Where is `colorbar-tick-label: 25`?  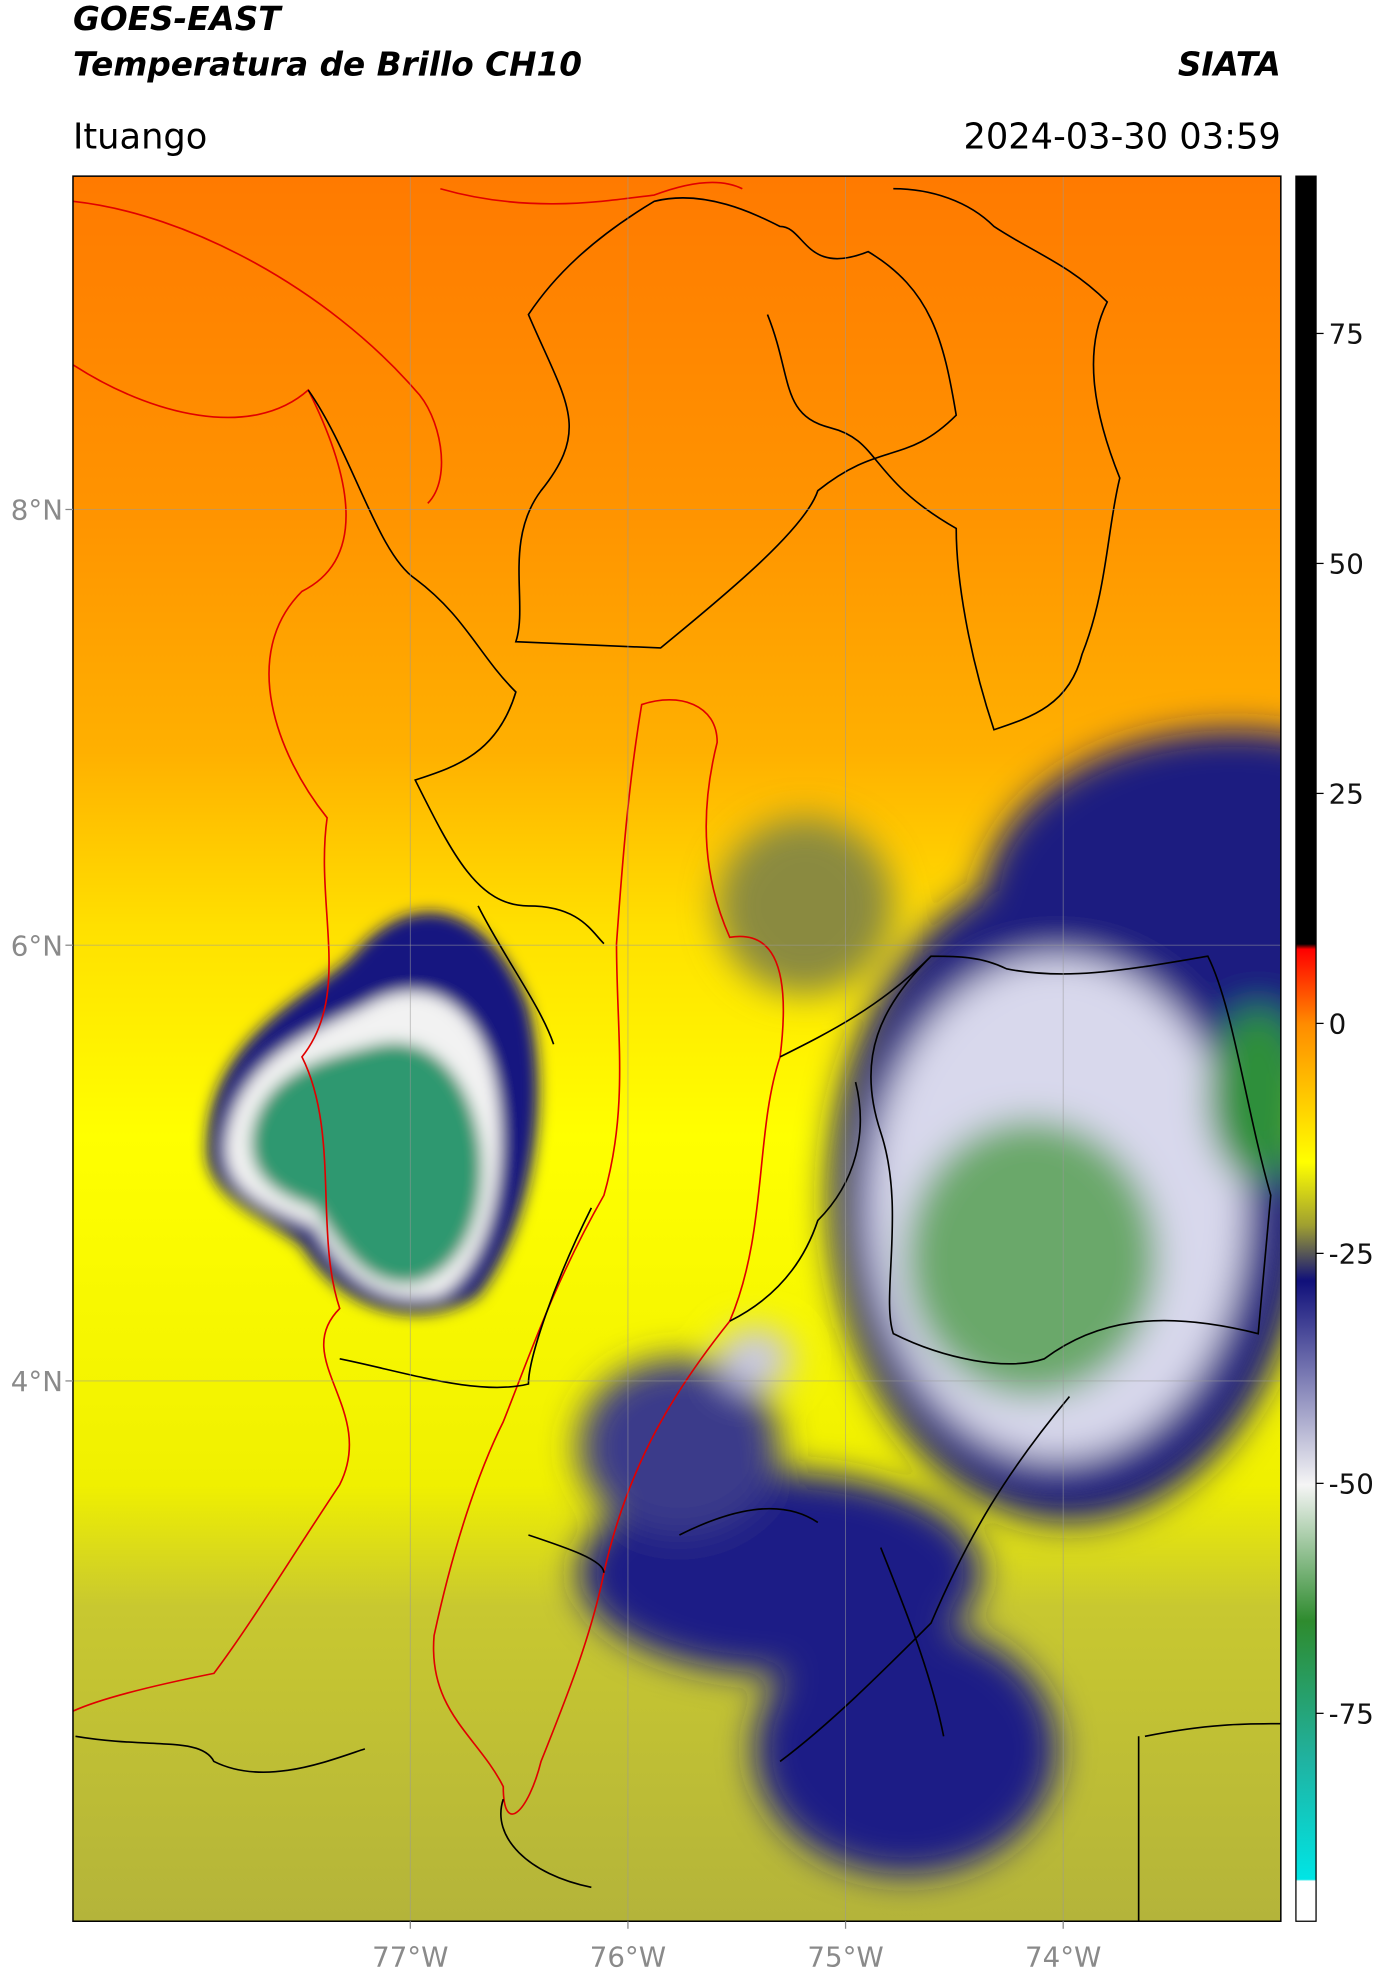
colorbar-tick-label: 25 is located at coordinates (1346, 793).